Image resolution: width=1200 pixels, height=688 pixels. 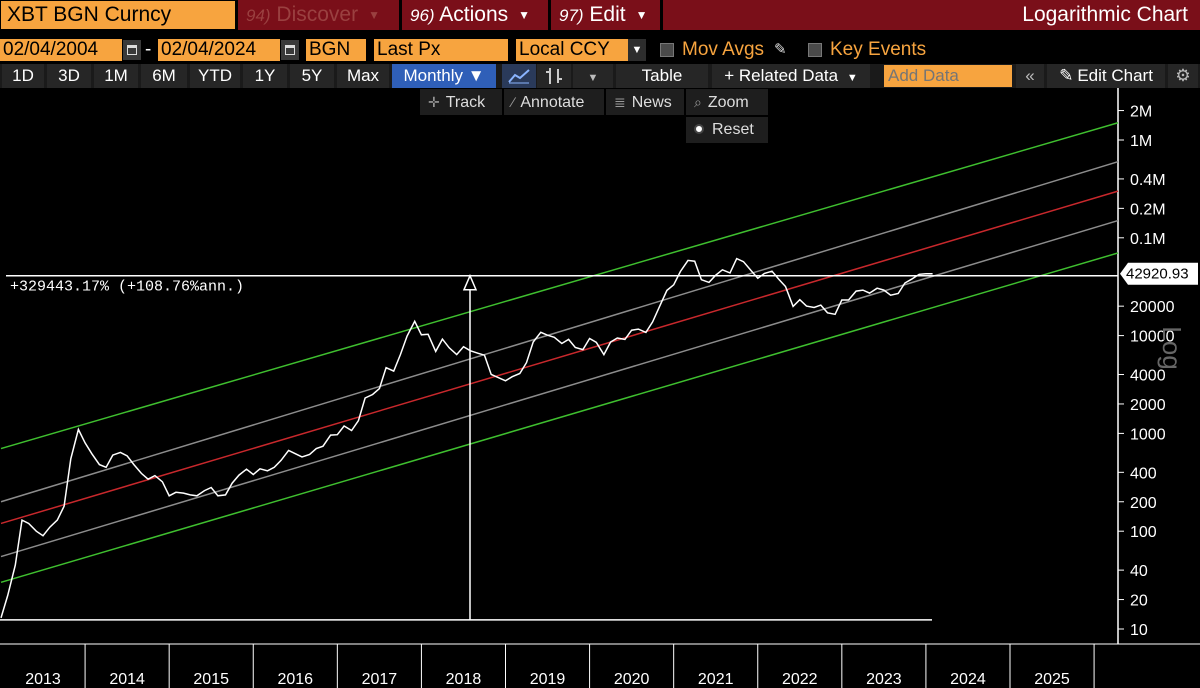 What do you see at coordinates (800, 679) in the screenshot?
I see `x-tick-label: 2022` at bounding box center [800, 679].